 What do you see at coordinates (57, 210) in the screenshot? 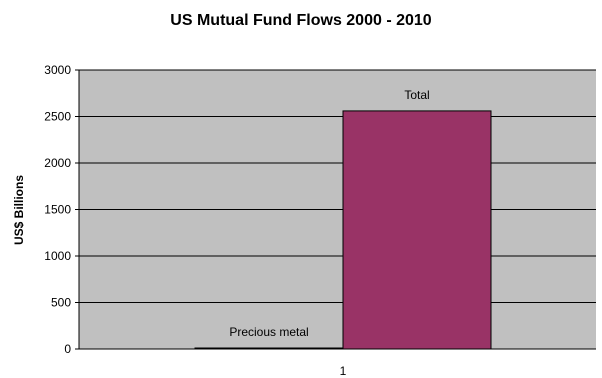
I see `y-tick-label: 1500` at bounding box center [57, 210].